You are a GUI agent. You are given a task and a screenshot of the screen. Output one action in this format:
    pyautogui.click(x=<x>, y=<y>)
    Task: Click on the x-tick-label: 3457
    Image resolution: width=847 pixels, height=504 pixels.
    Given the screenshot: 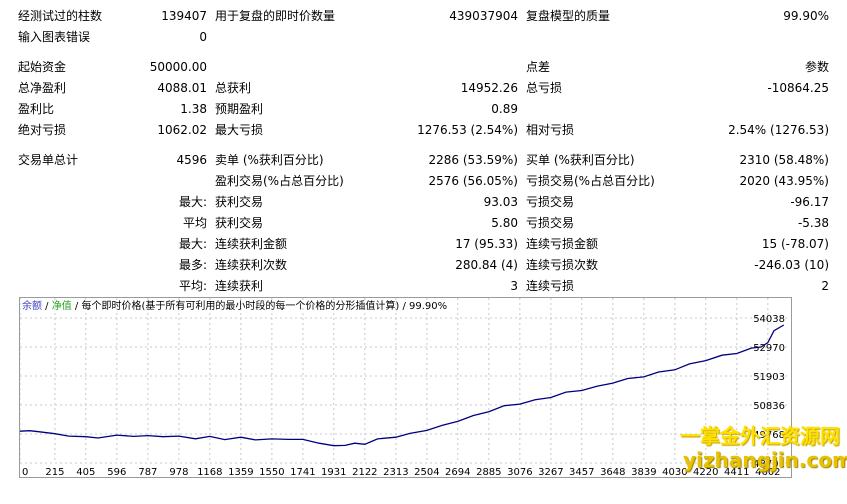 What is the action you would take?
    pyautogui.click(x=581, y=472)
    